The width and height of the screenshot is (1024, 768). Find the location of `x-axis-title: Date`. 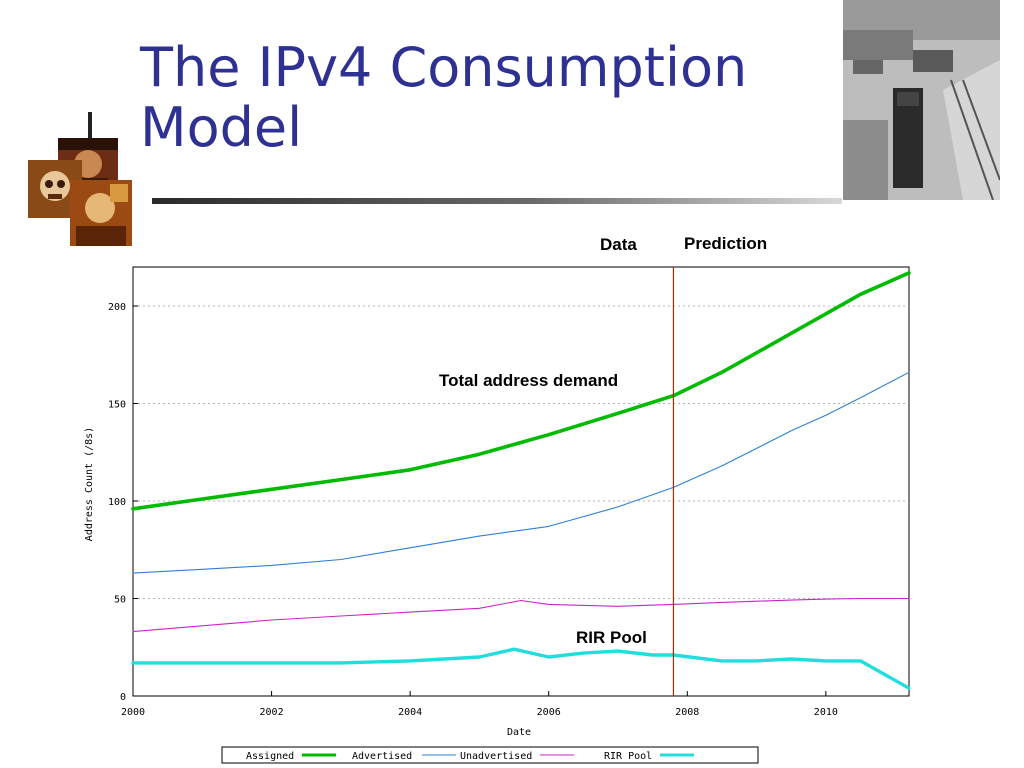

x-axis-title: Date is located at coordinates (519, 732).